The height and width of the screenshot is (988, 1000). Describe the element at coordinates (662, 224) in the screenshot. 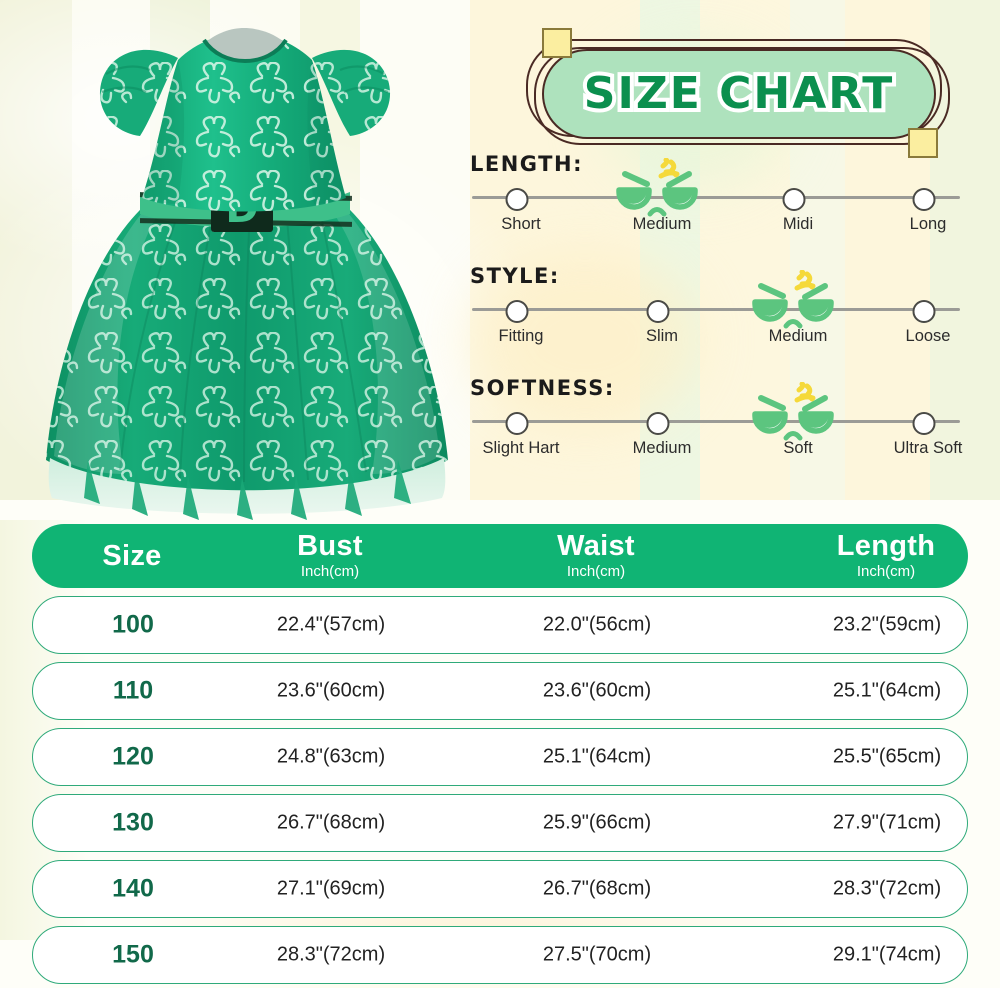

I see `length-slider-label-1: Medium` at that location.